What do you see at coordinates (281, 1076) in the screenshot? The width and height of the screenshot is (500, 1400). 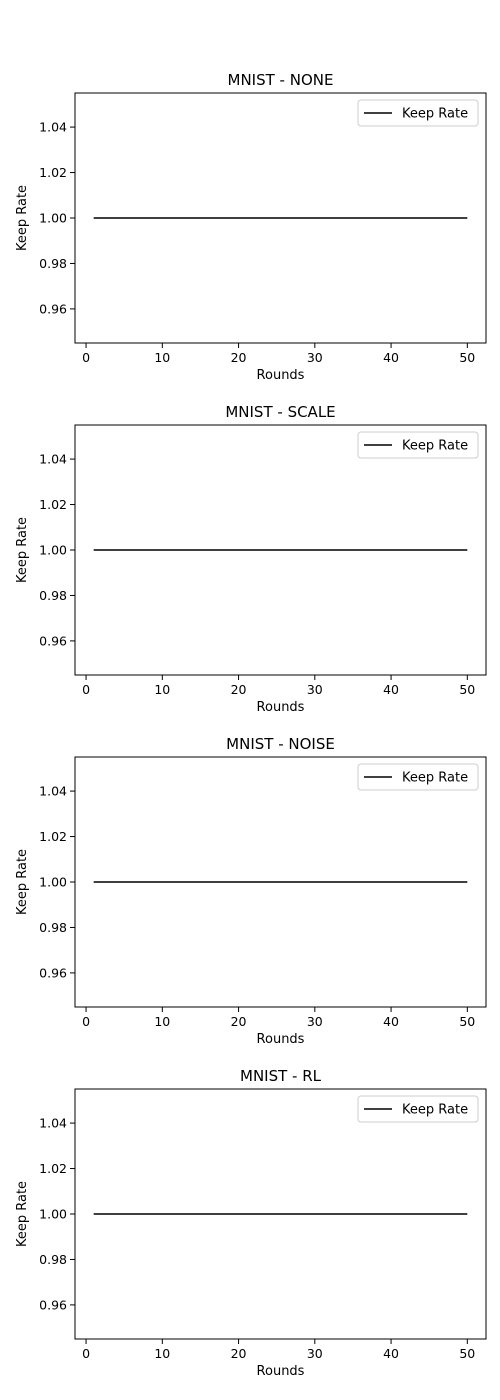 I see `chart-title: MNIST - RL` at bounding box center [281, 1076].